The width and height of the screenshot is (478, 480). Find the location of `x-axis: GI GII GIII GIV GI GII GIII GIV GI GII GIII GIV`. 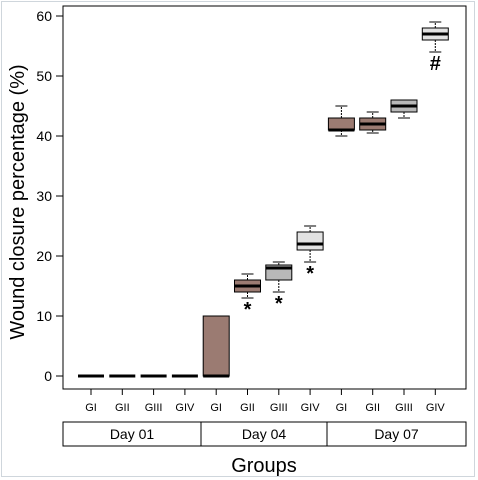

x-axis: GI GII GIII GIV GI GII GIII GIV GI GII GIII GIV is located at coordinates (265, 401).